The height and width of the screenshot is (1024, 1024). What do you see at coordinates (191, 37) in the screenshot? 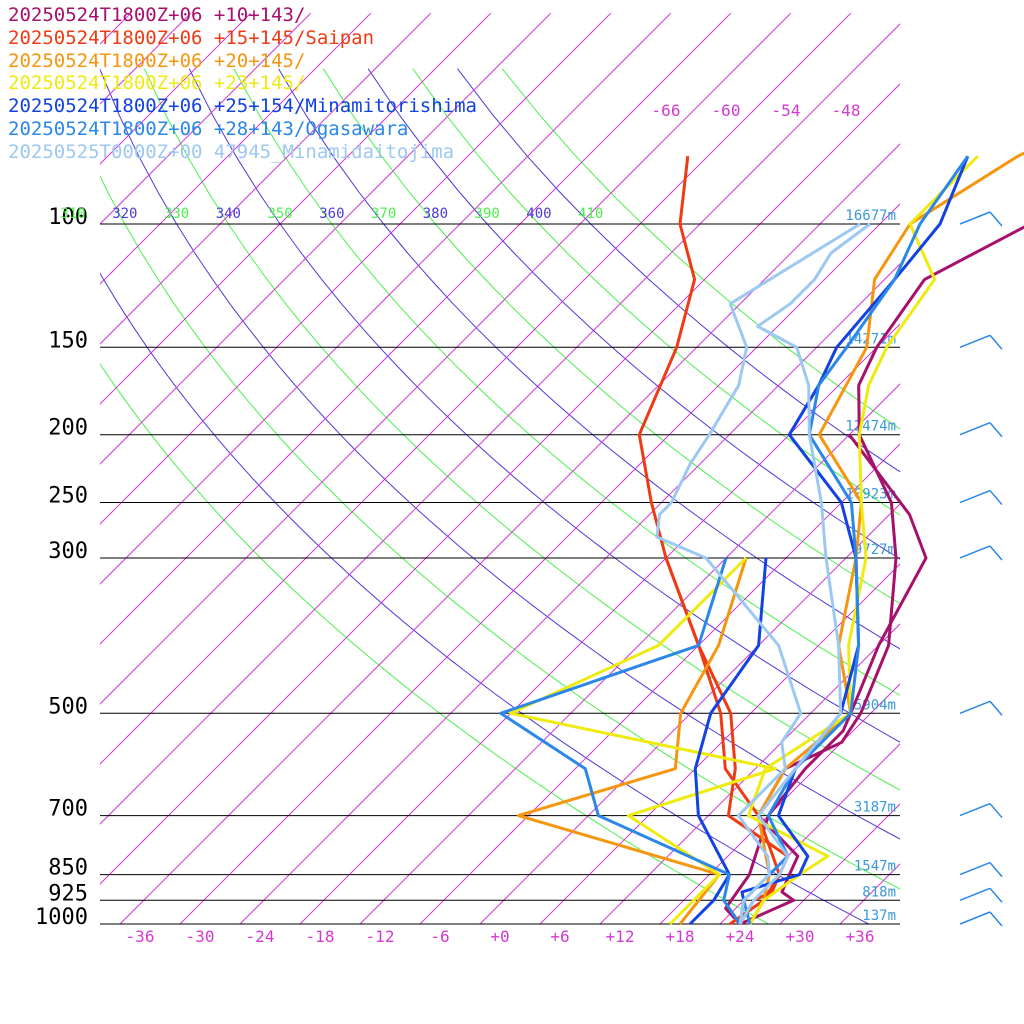
I see `legend-entry: 20250524T1800Z+06 +15+145/Saipan` at bounding box center [191, 37].